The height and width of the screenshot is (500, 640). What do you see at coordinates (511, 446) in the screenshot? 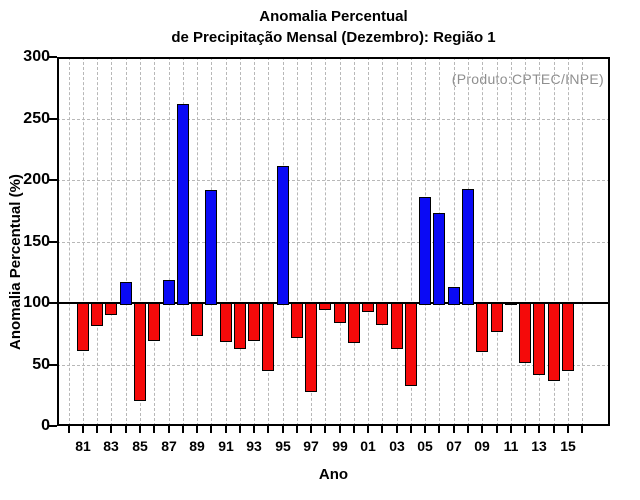
I see `x-tick-label: 11` at bounding box center [511, 446].